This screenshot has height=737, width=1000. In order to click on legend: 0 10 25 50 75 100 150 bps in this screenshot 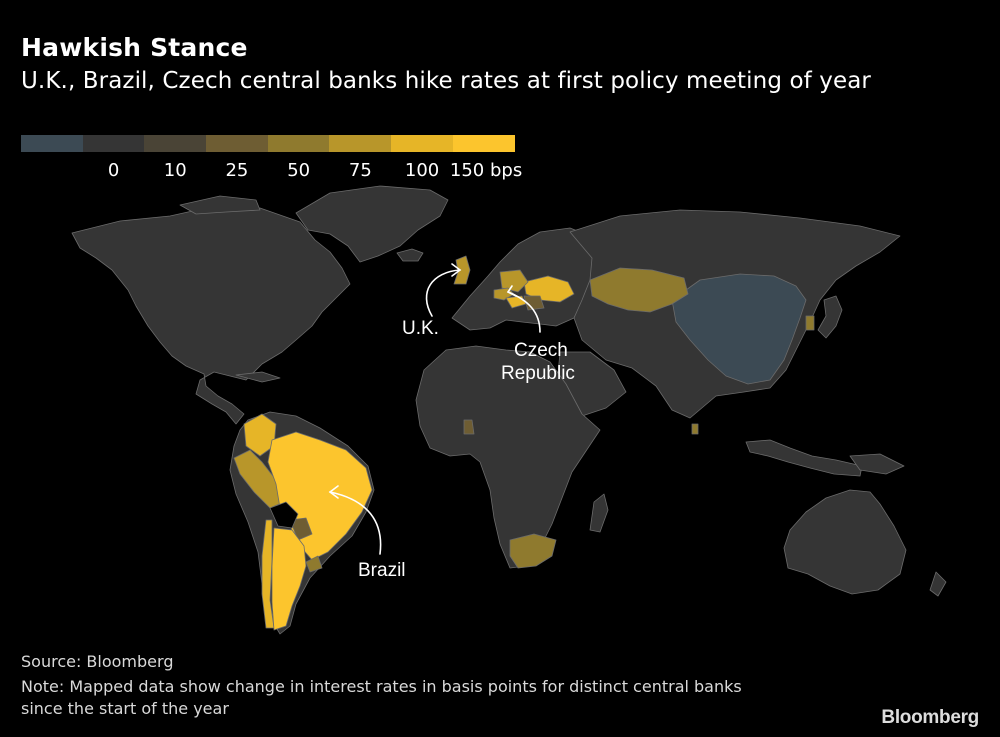, I will do `click(281, 159)`.